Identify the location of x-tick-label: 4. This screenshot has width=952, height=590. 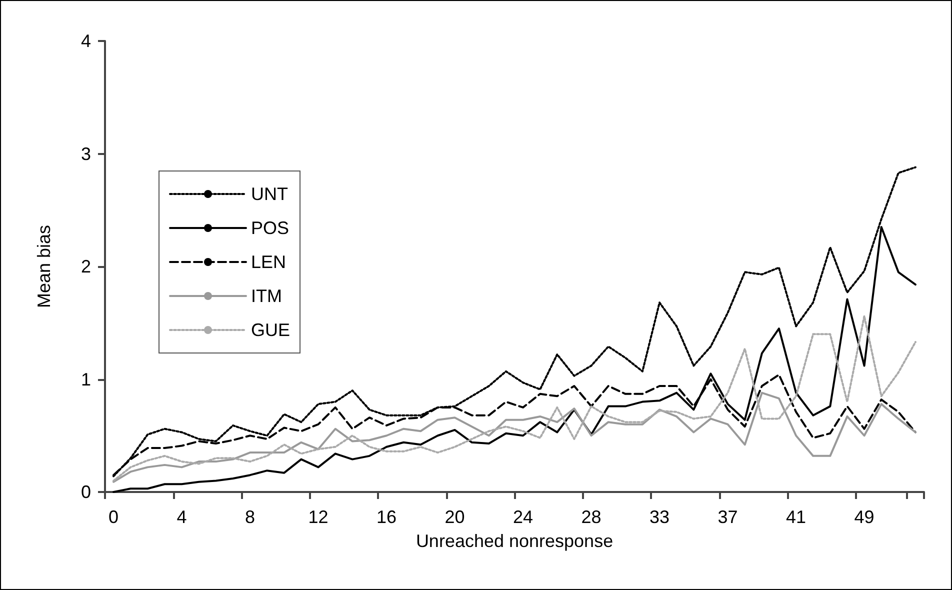
(181, 517).